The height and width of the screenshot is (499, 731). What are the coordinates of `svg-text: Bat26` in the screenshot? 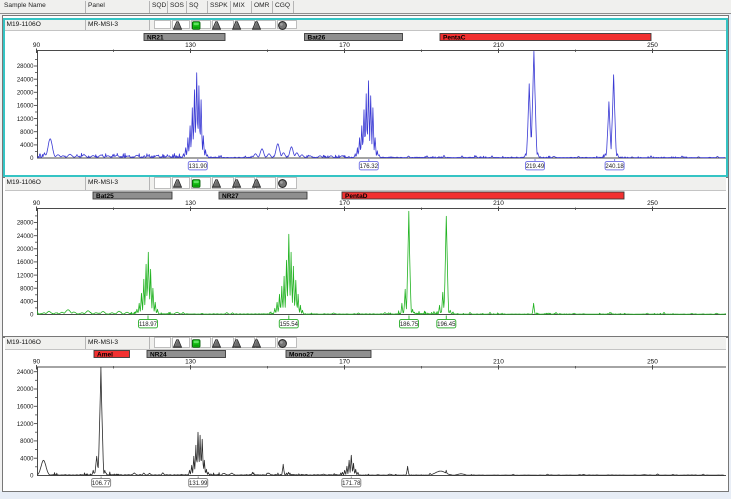 It's located at (317, 37).